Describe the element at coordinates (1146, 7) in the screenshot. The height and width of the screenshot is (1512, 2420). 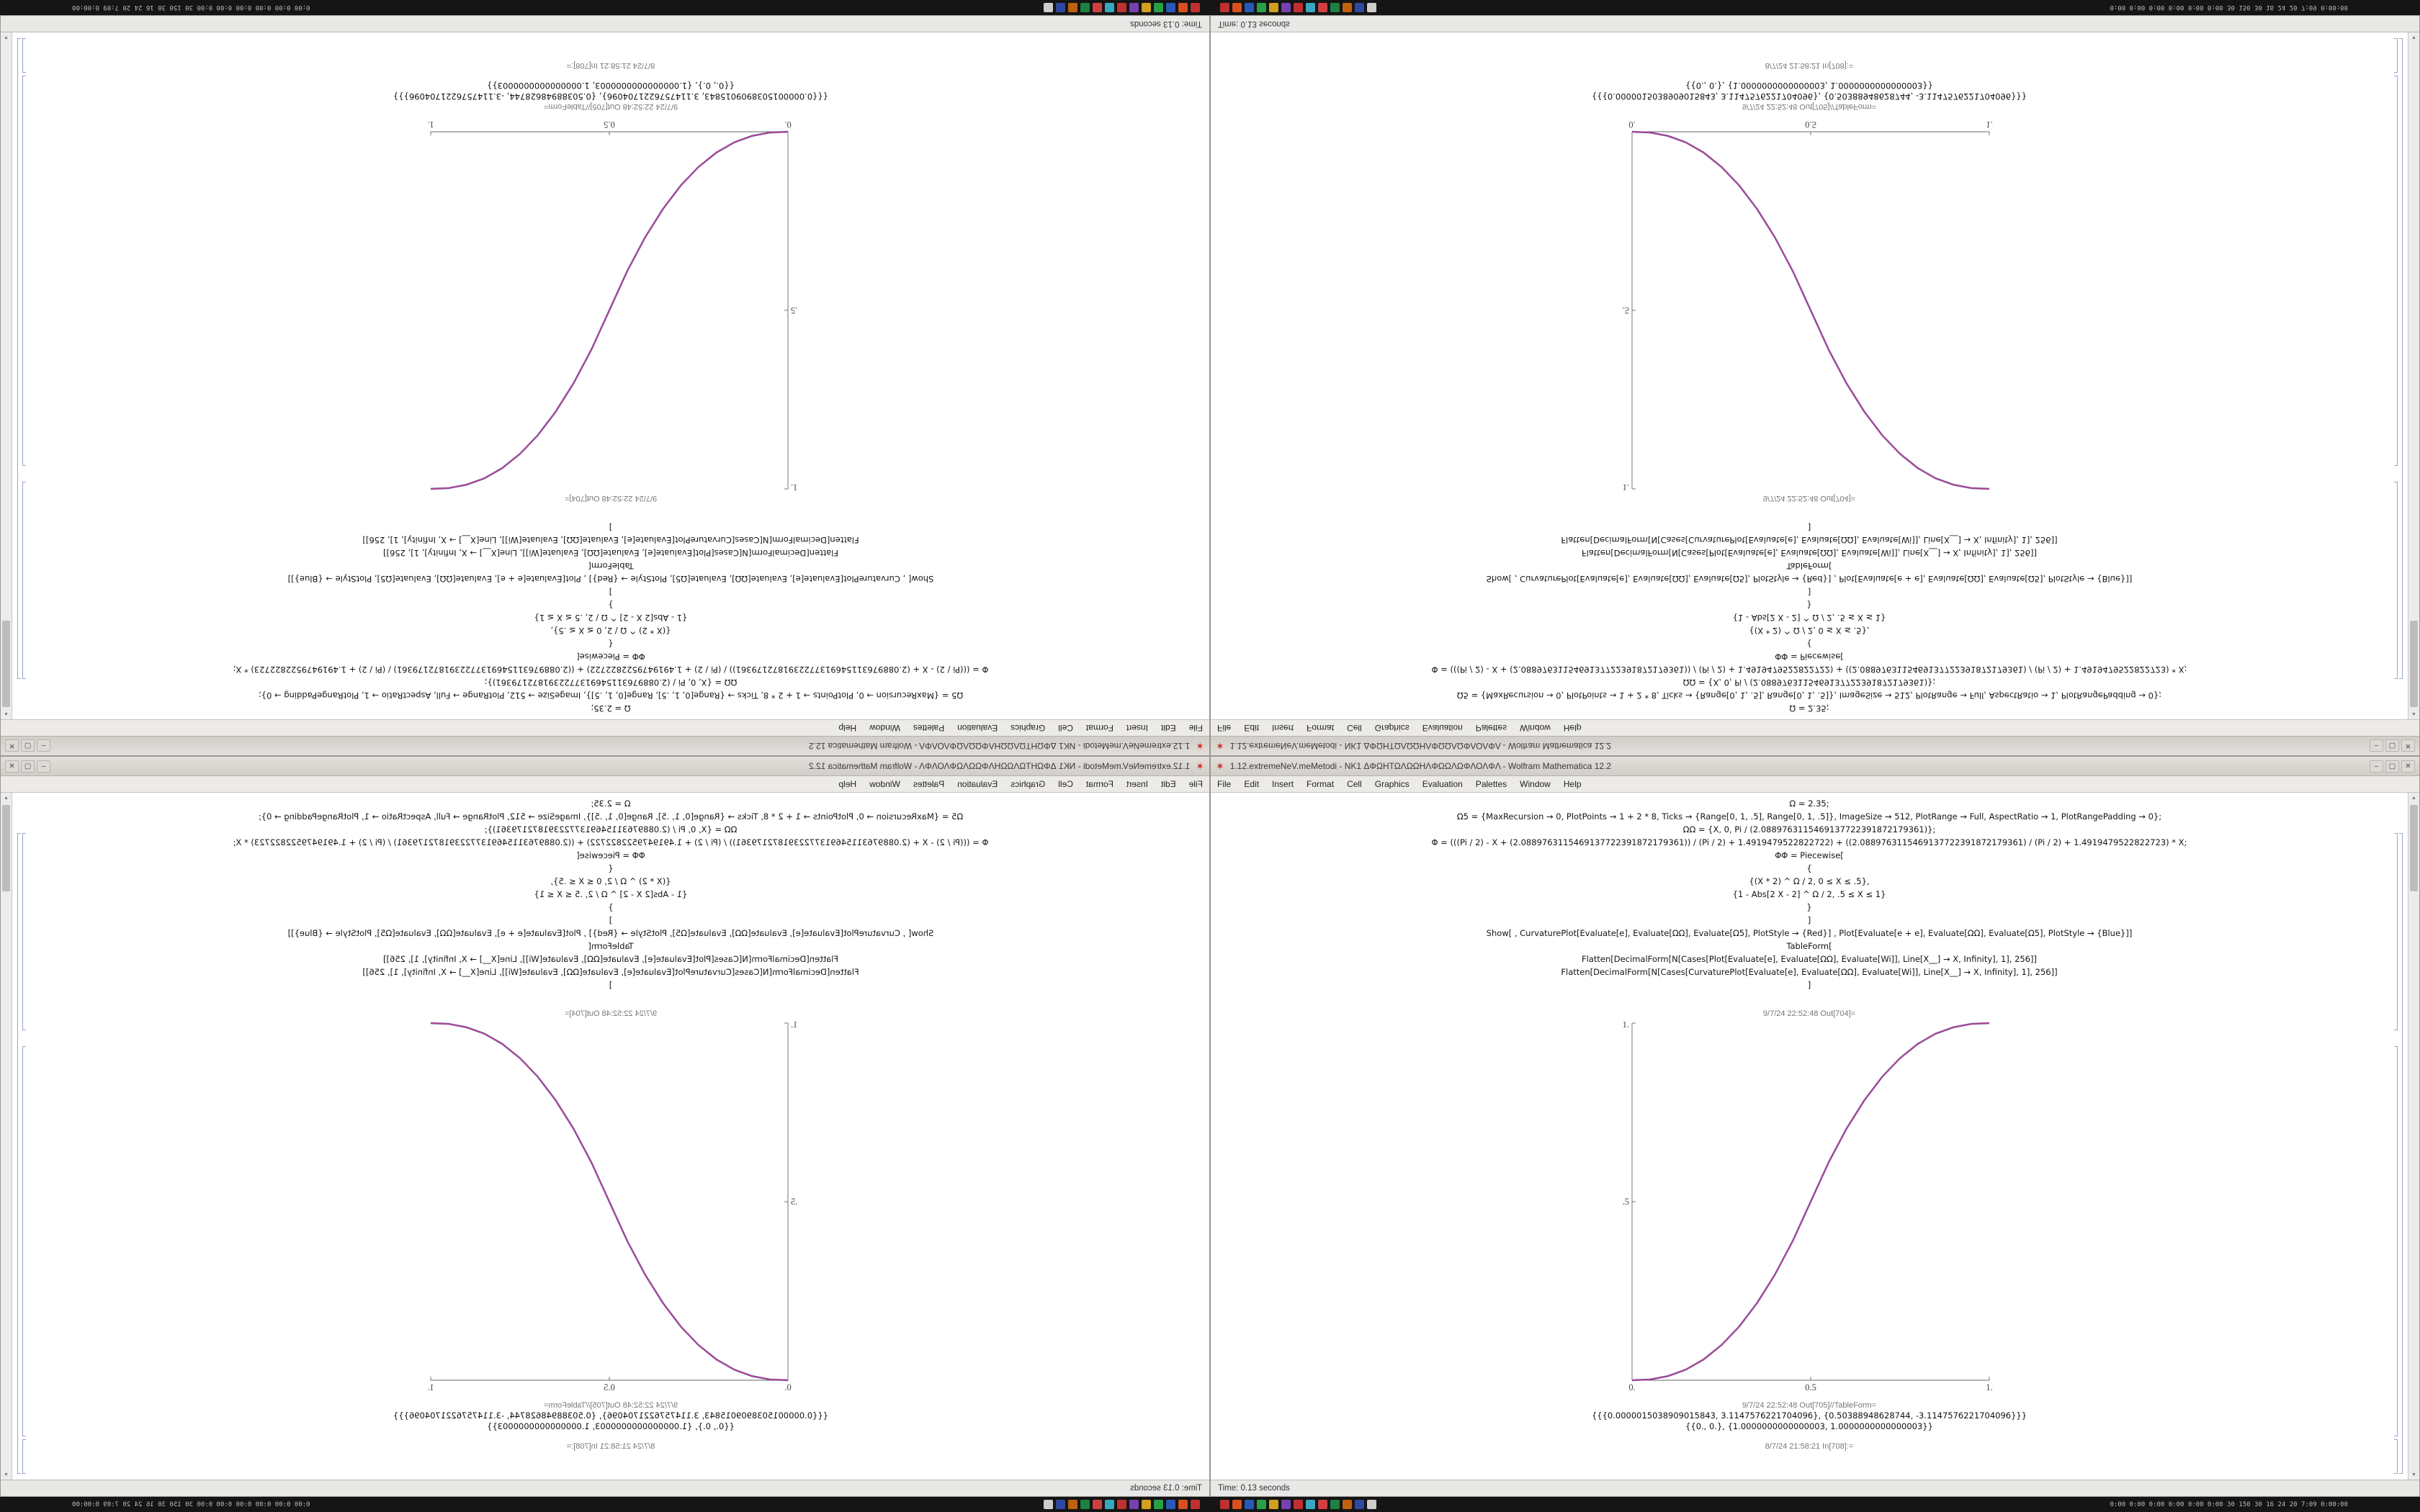
I see `taskbar-app-5-icon` at that location.